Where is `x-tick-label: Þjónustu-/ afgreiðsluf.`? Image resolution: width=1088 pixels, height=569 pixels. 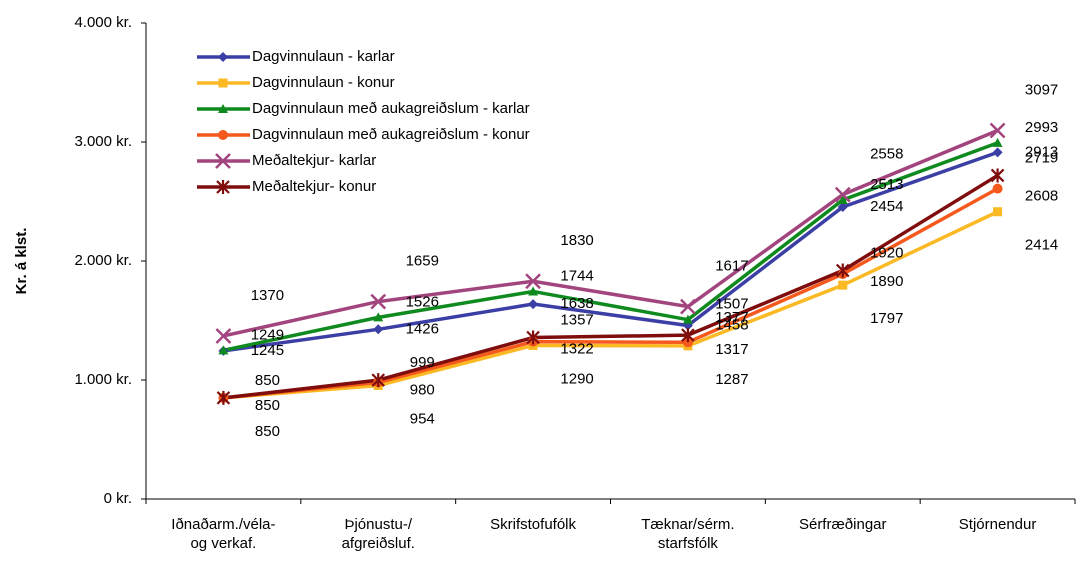
x-tick-label: Þjónustu-/ afgreiðsluf. is located at coordinates (378, 534).